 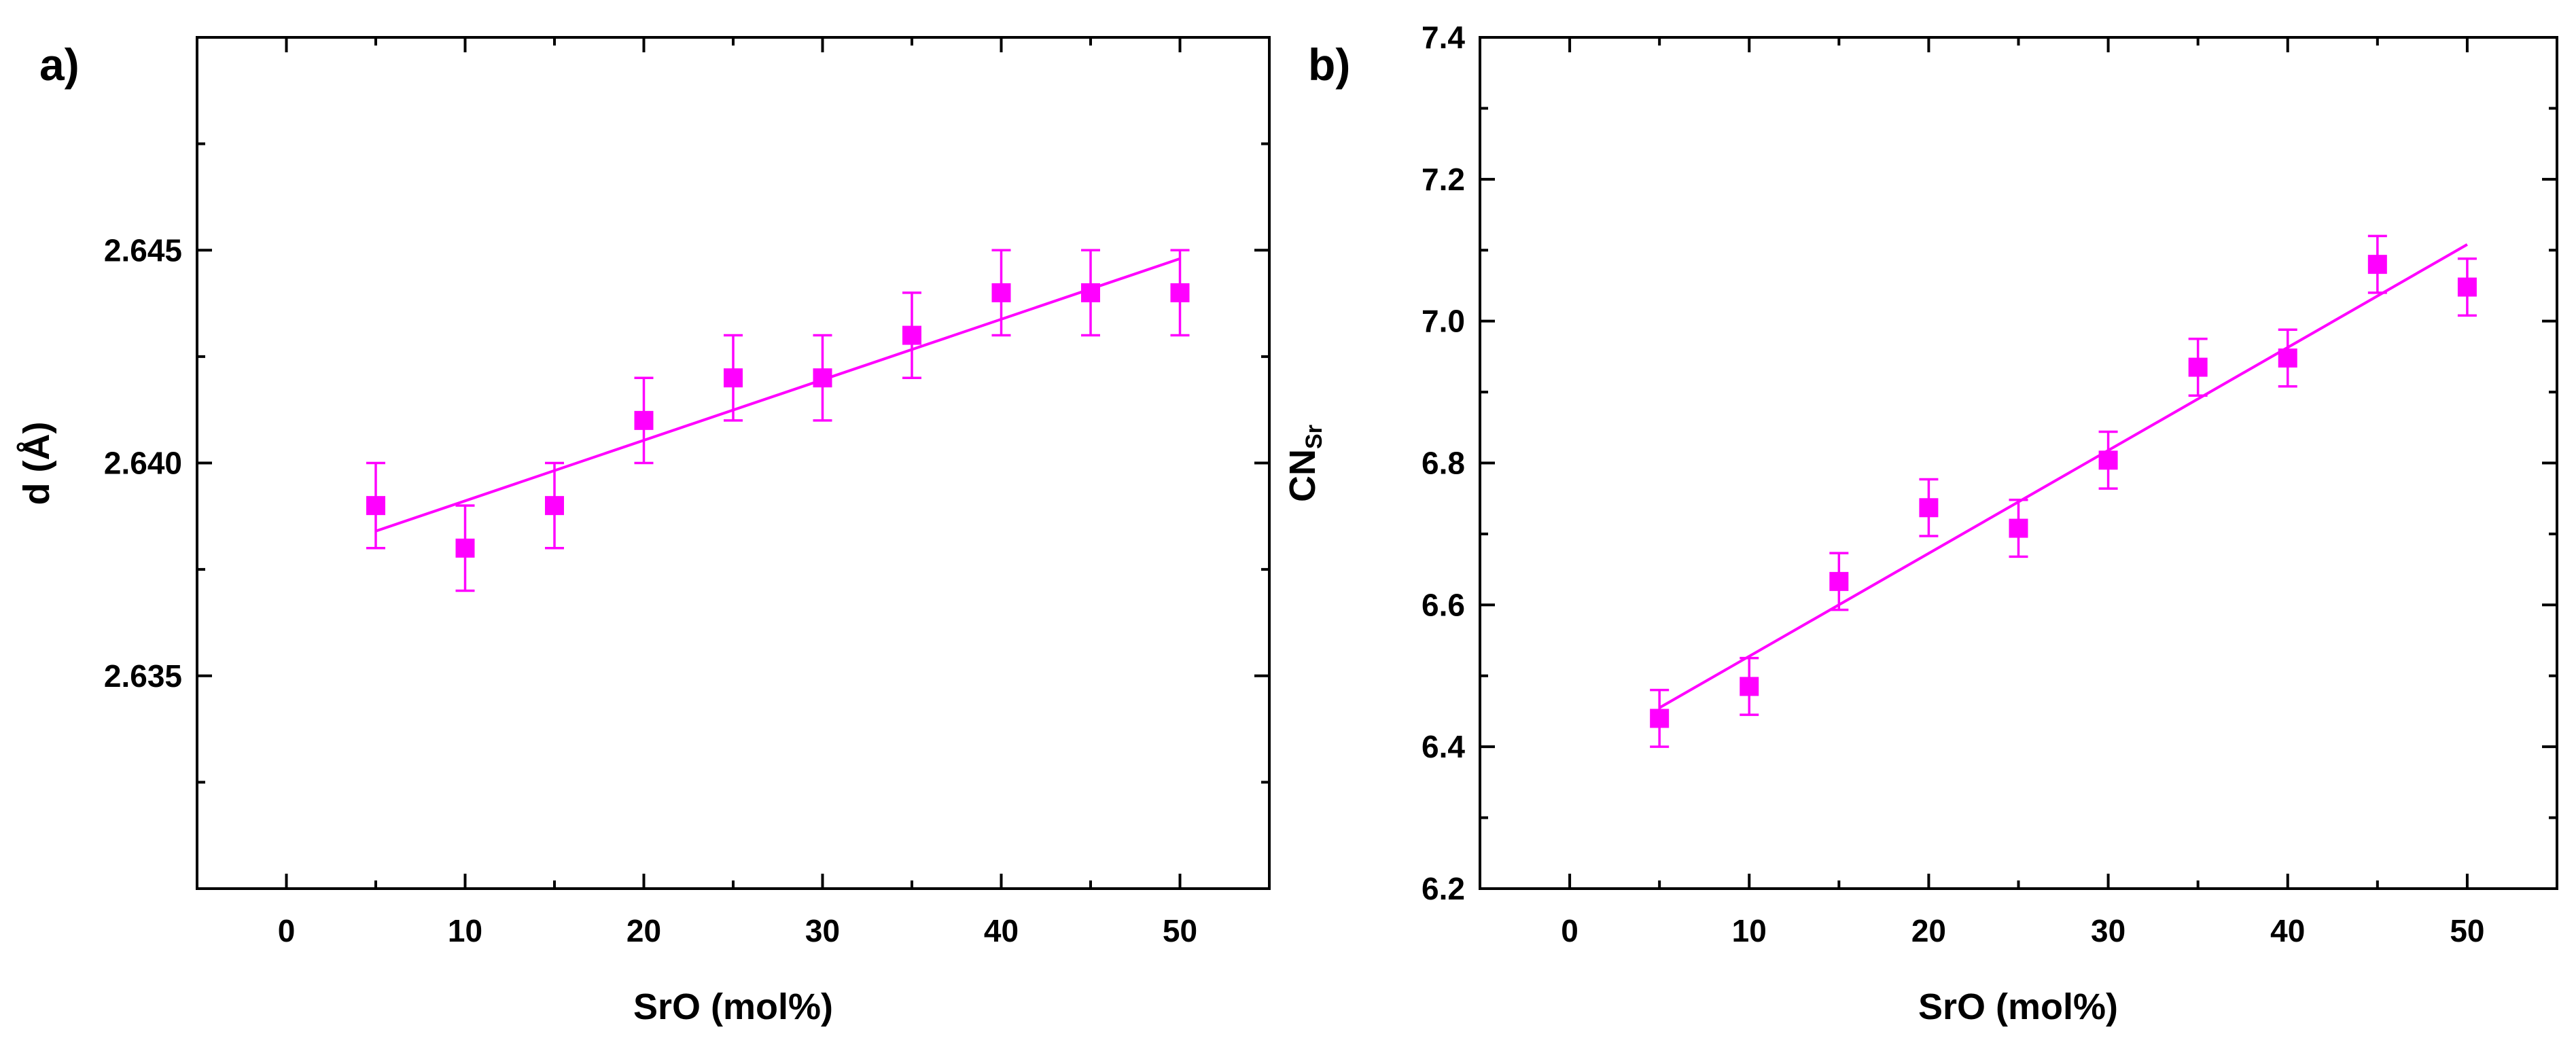 I want to click on panel-b-y-tick-label: 7.0, so click(x=1443, y=322).